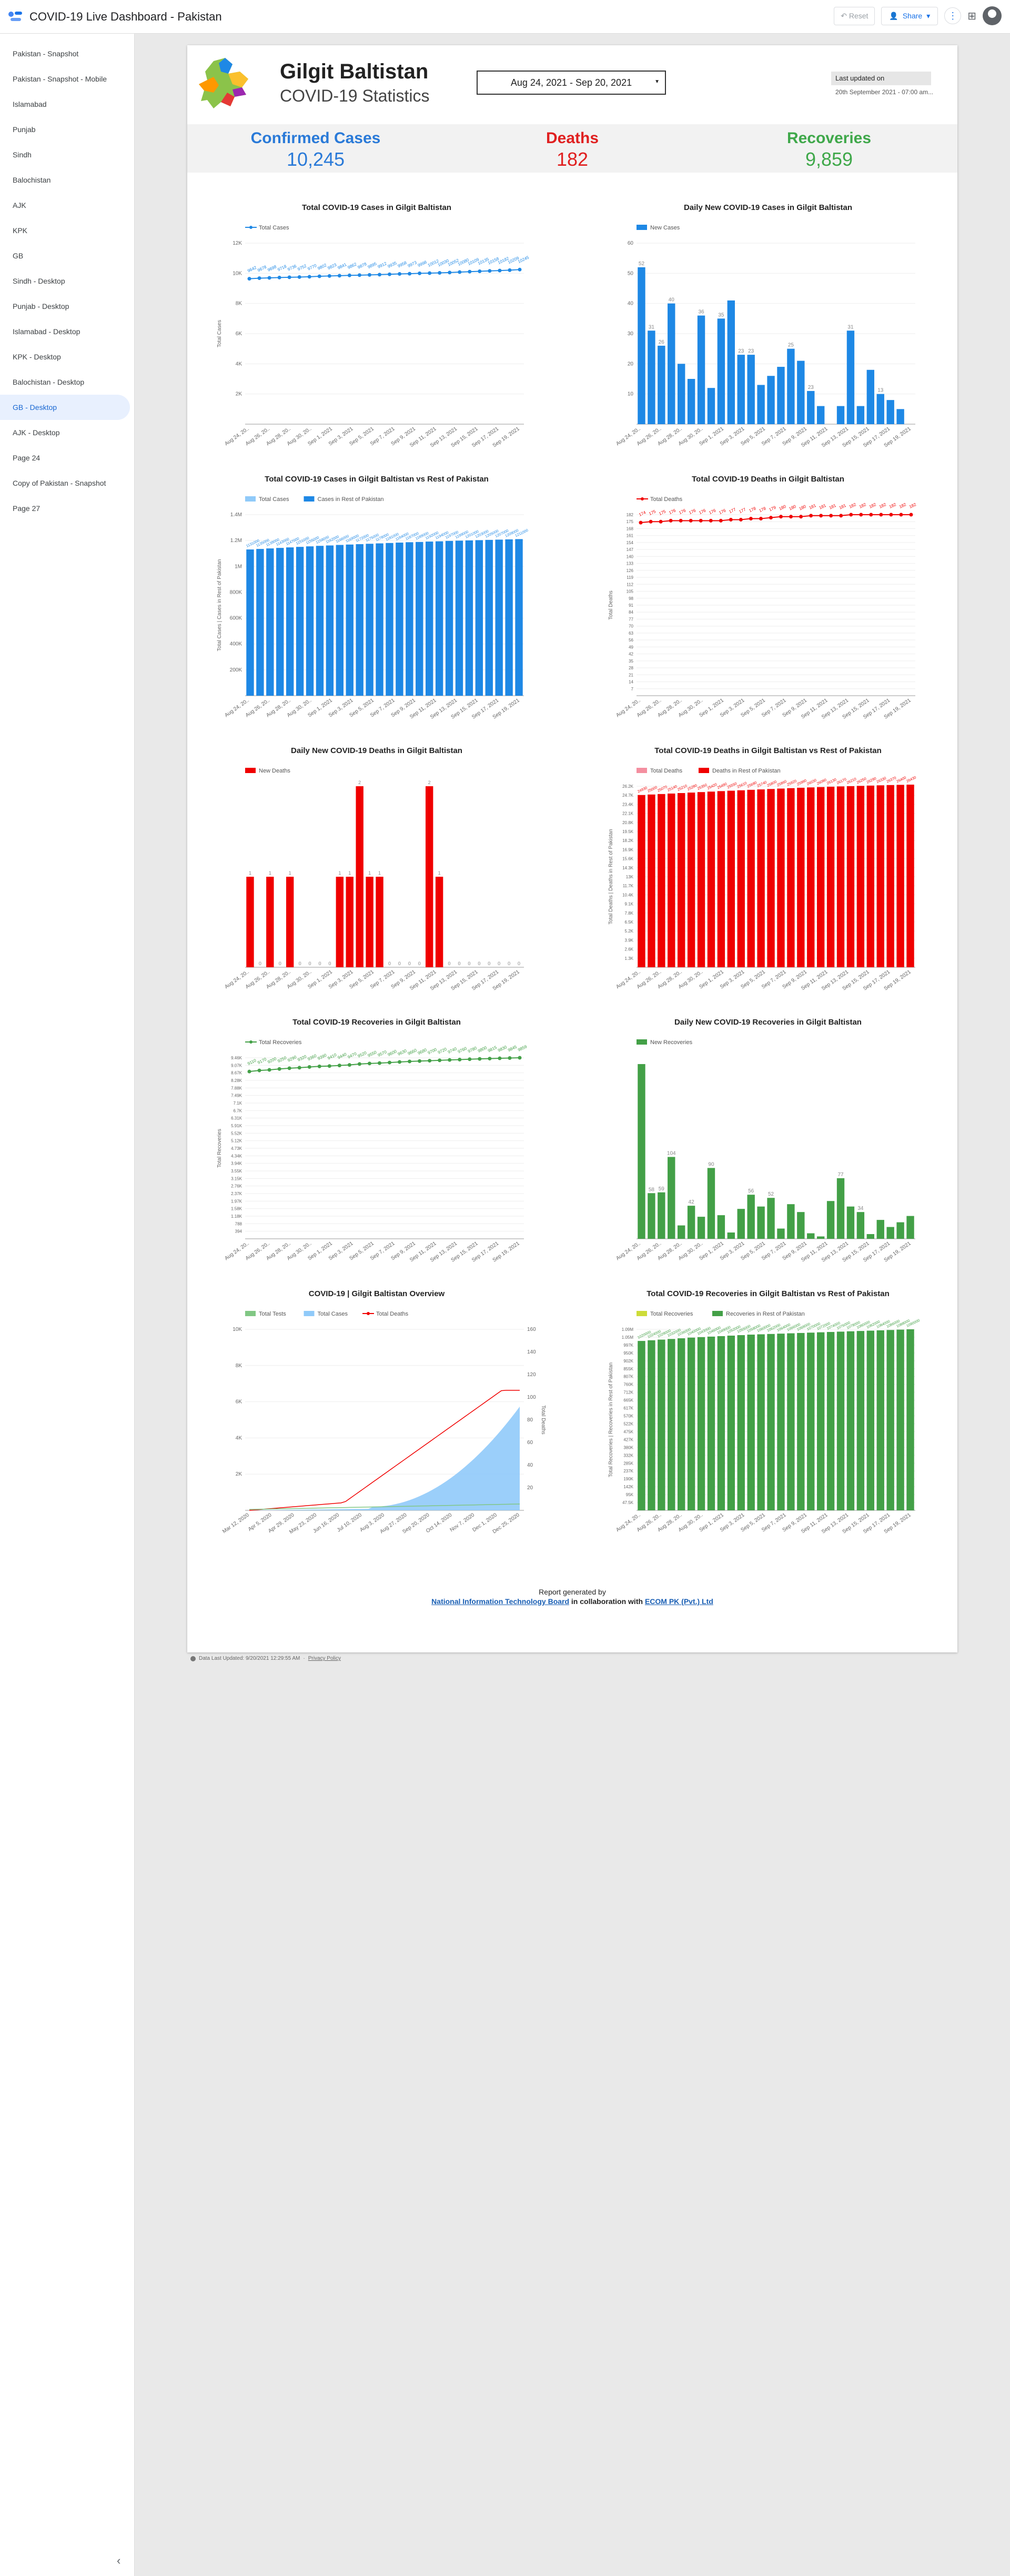 This screenshot has height=2576, width=1010. Describe the element at coordinates (783, 508) in the screenshot. I see `data-label: 180` at that location.